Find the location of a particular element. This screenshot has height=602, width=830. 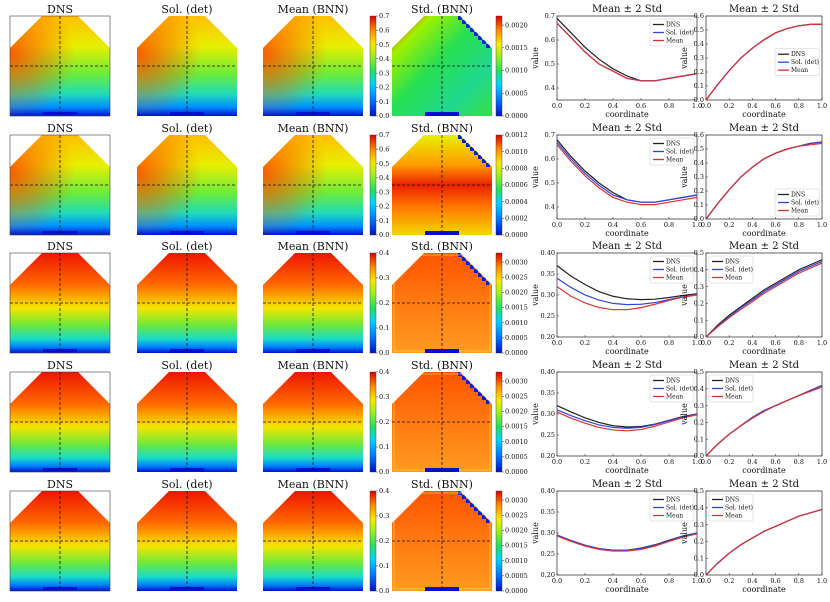

colorbar-tick-label: 0.4 is located at coordinates (384, 59).